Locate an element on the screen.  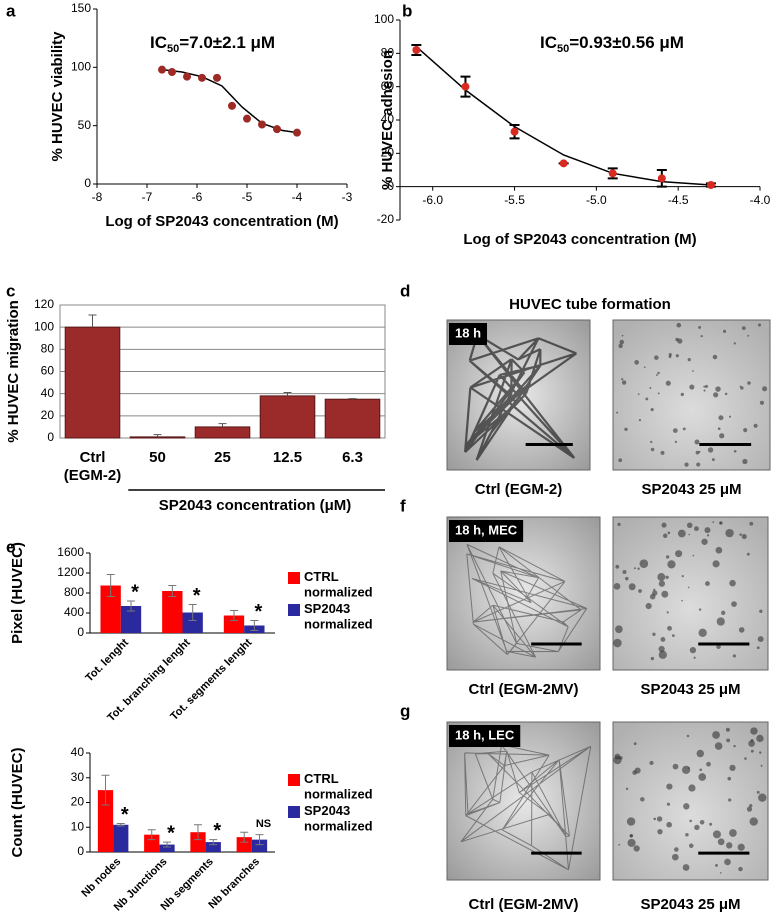
panel-label: b is located at coordinates (407, 10).